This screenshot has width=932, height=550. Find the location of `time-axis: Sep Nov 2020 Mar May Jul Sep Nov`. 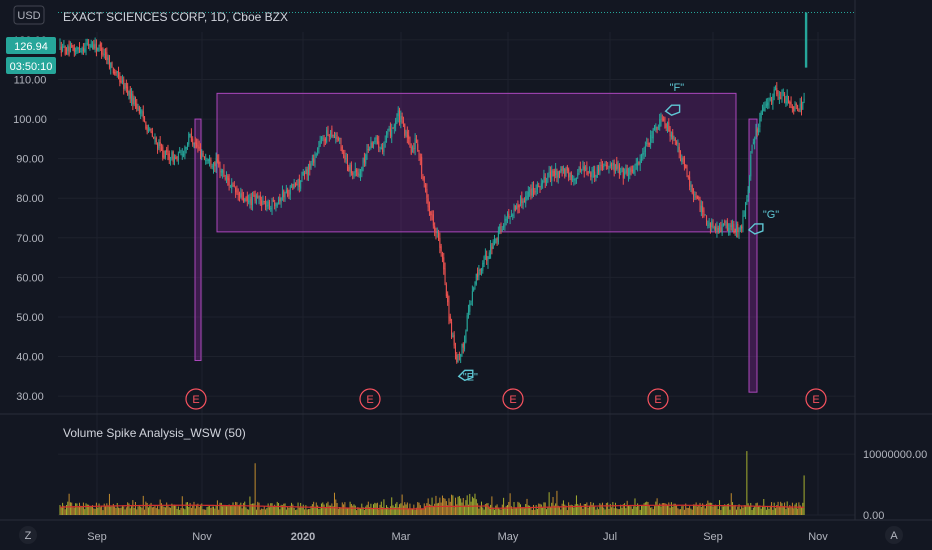

time-axis: Sep Nov 2020 Mar May Jul Sep Nov is located at coordinates (457, 537).